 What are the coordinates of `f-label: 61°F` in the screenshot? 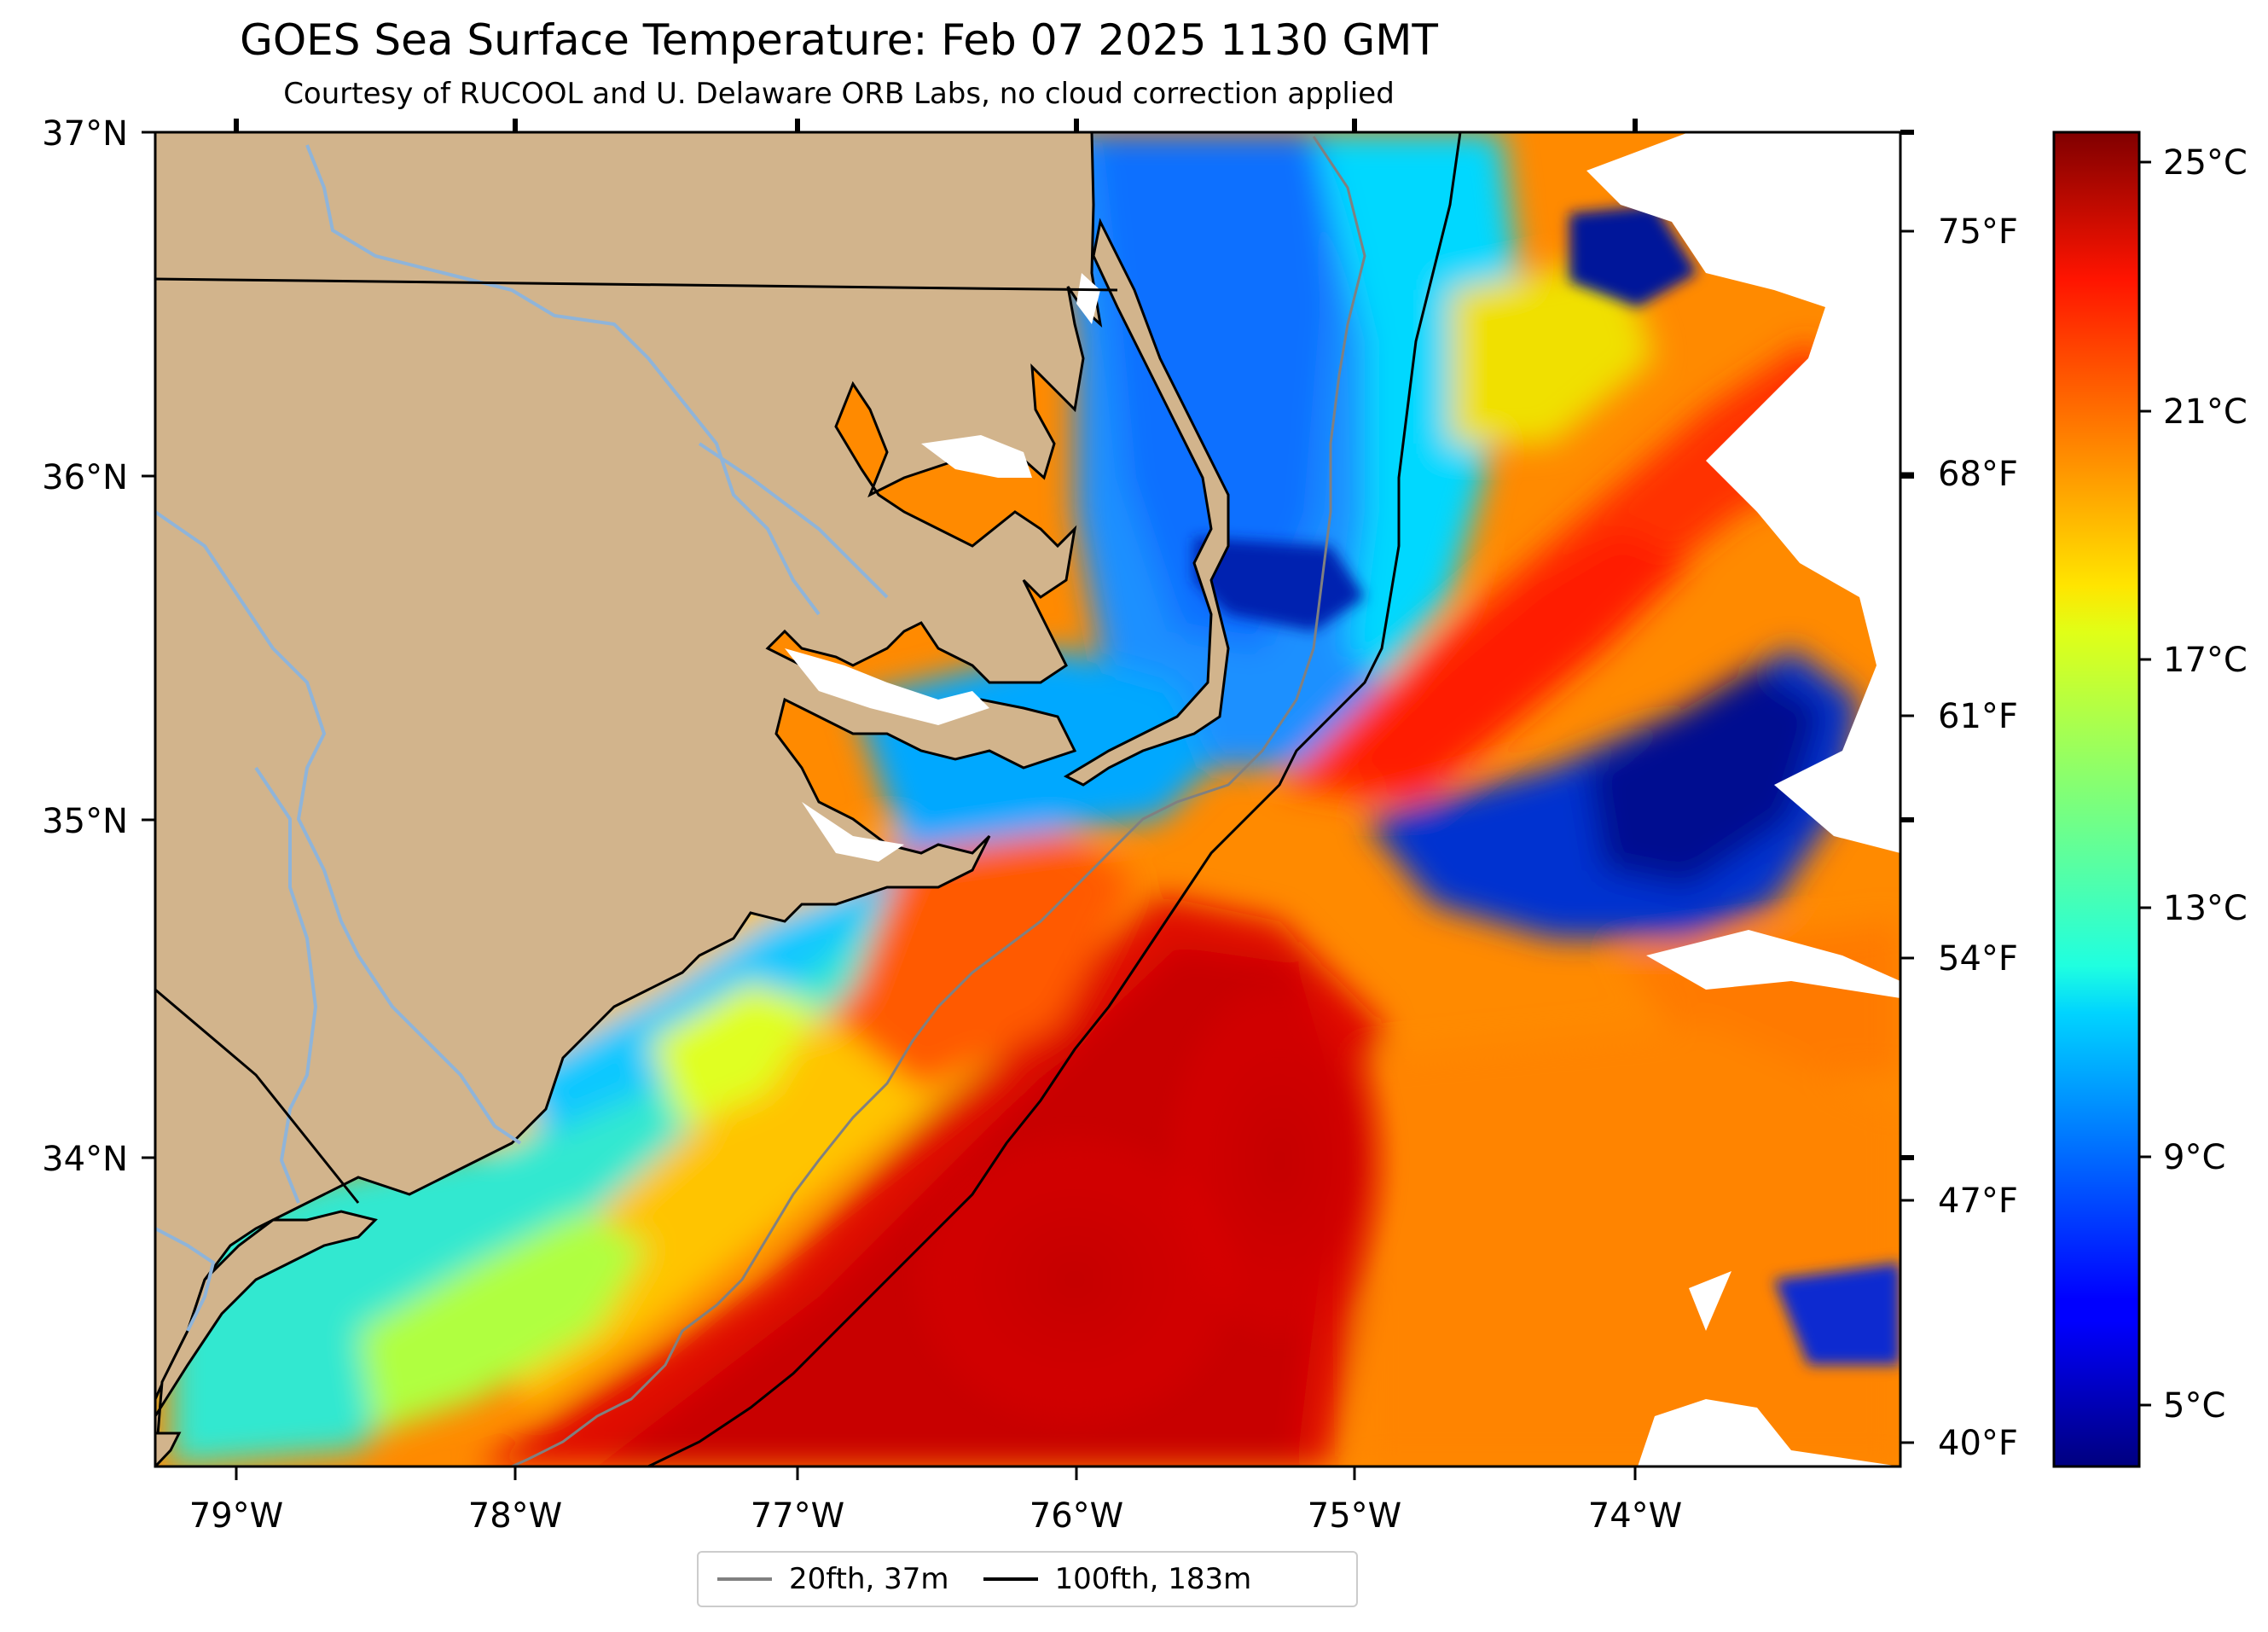 It's located at (1978, 716).